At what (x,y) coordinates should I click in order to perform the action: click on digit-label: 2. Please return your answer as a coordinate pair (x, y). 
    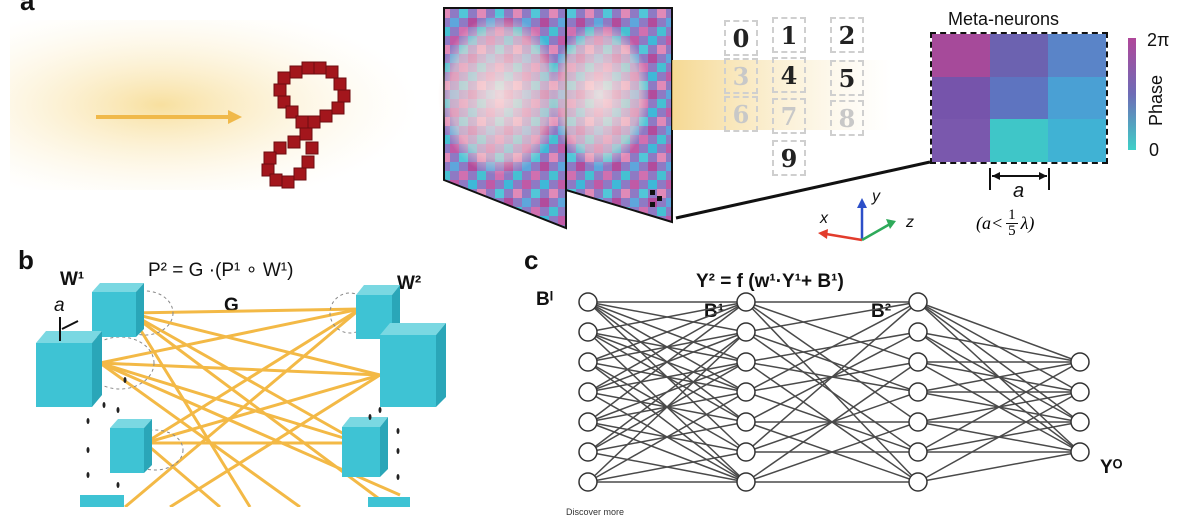
    Looking at the image, I should click on (847, 35).